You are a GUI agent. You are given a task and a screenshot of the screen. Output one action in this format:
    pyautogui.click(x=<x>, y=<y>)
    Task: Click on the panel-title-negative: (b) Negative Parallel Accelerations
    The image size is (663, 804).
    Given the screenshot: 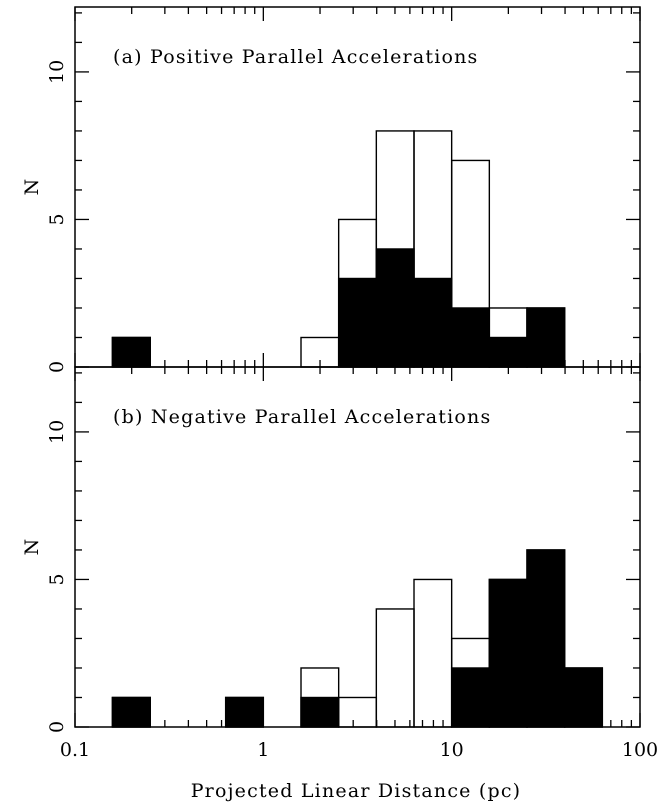 What is the action you would take?
    pyautogui.click(x=302, y=417)
    